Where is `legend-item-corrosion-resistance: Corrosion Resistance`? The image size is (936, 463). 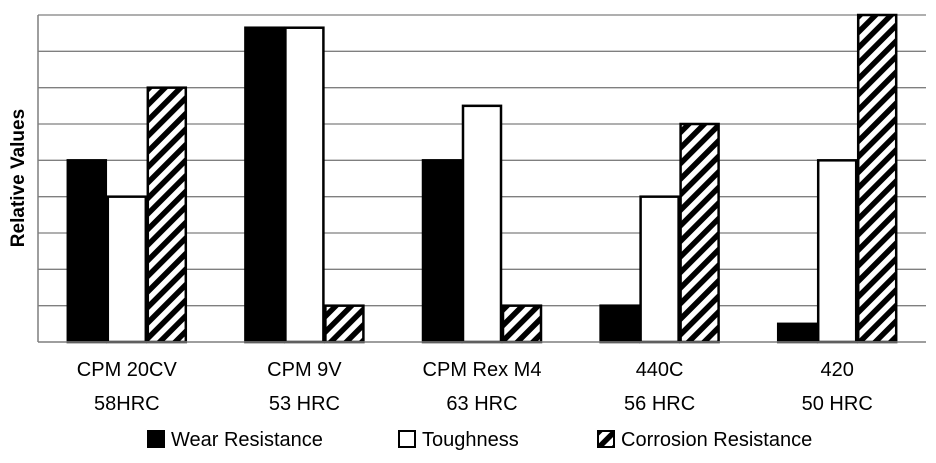
legend-item-corrosion-resistance: Corrosion Resistance is located at coordinates (704, 440).